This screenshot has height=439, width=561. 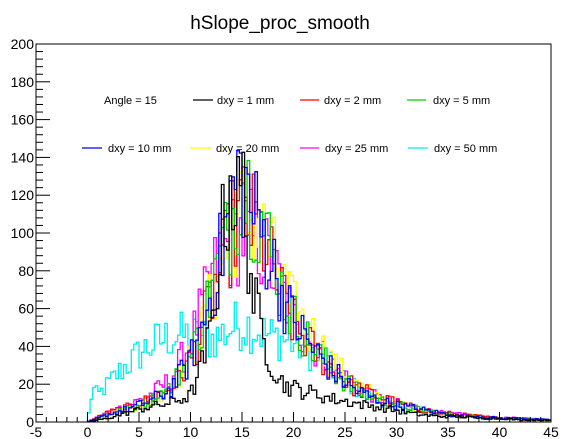 What do you see at coordinates (30, 422) in the screenshot?
I see `y-tick-label: 0` at bounding box center [30, 422].